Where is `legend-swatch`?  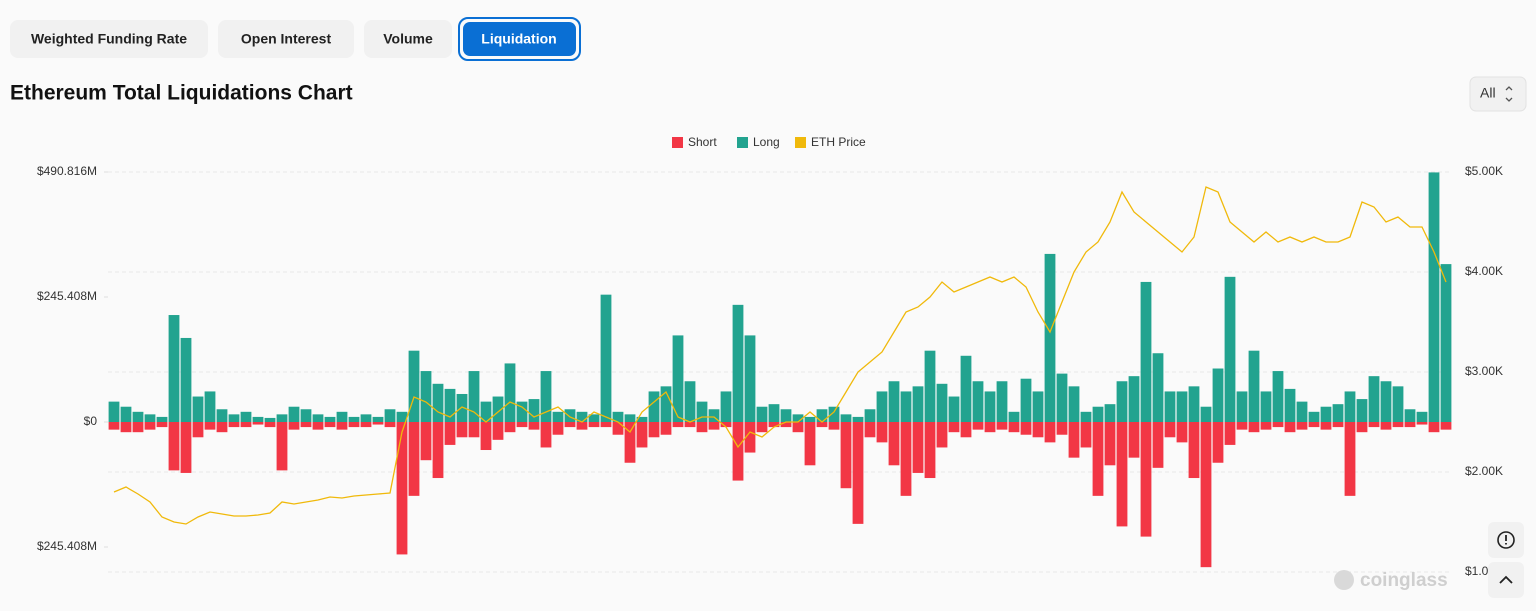
legend-swatch is located at coordinates (742, 142).